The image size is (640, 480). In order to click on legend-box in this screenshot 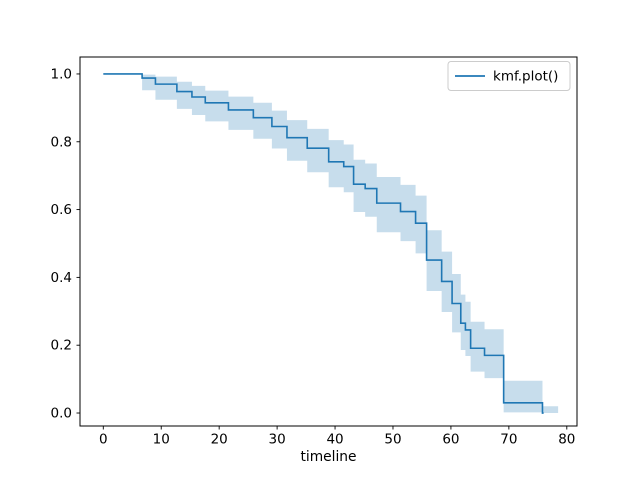, I will do `click(509, 76)`.